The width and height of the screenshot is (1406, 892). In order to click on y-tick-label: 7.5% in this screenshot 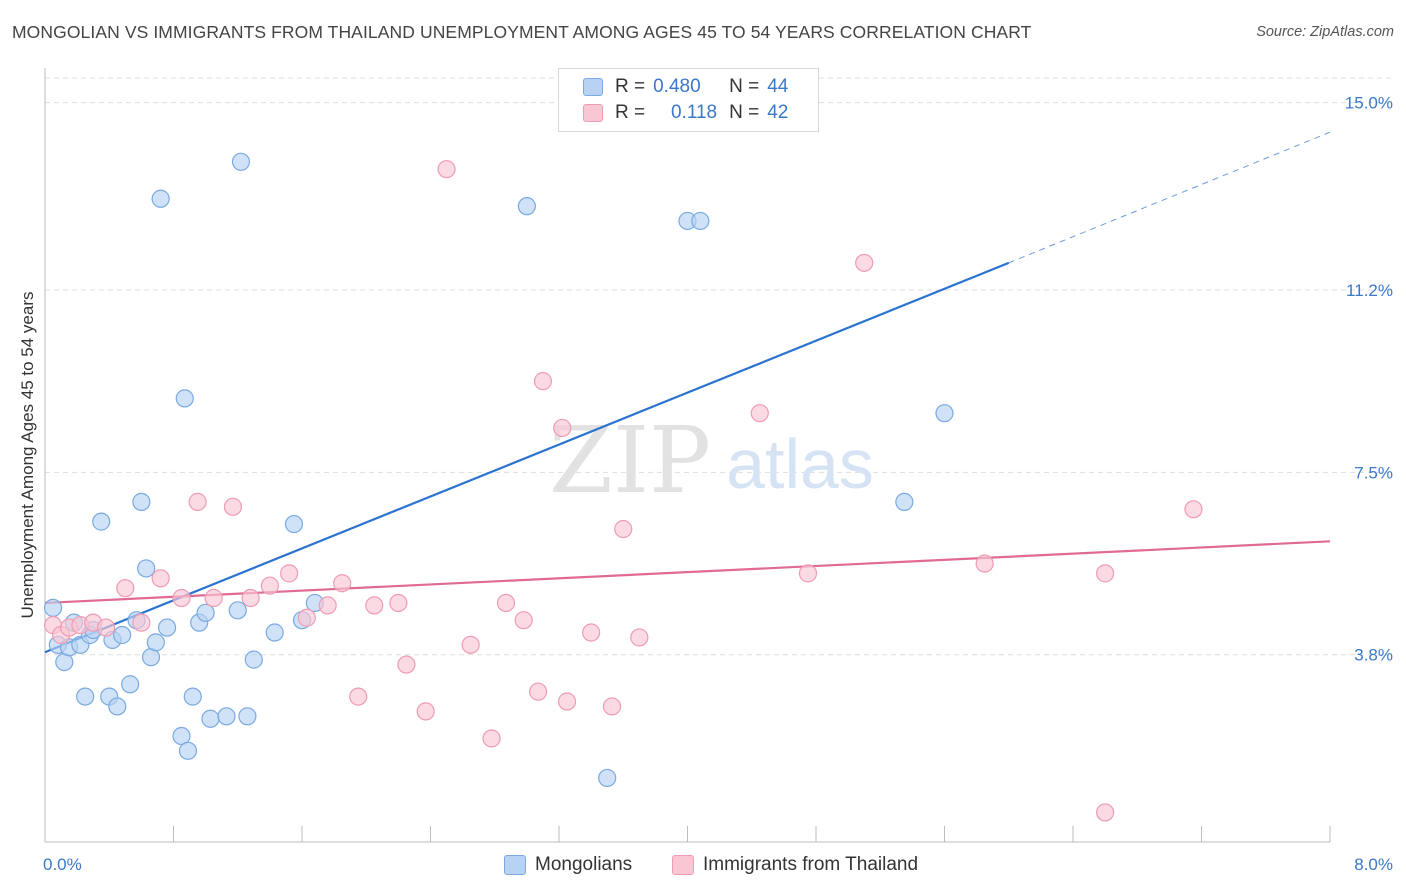, I will do `click(1373, 472)`.